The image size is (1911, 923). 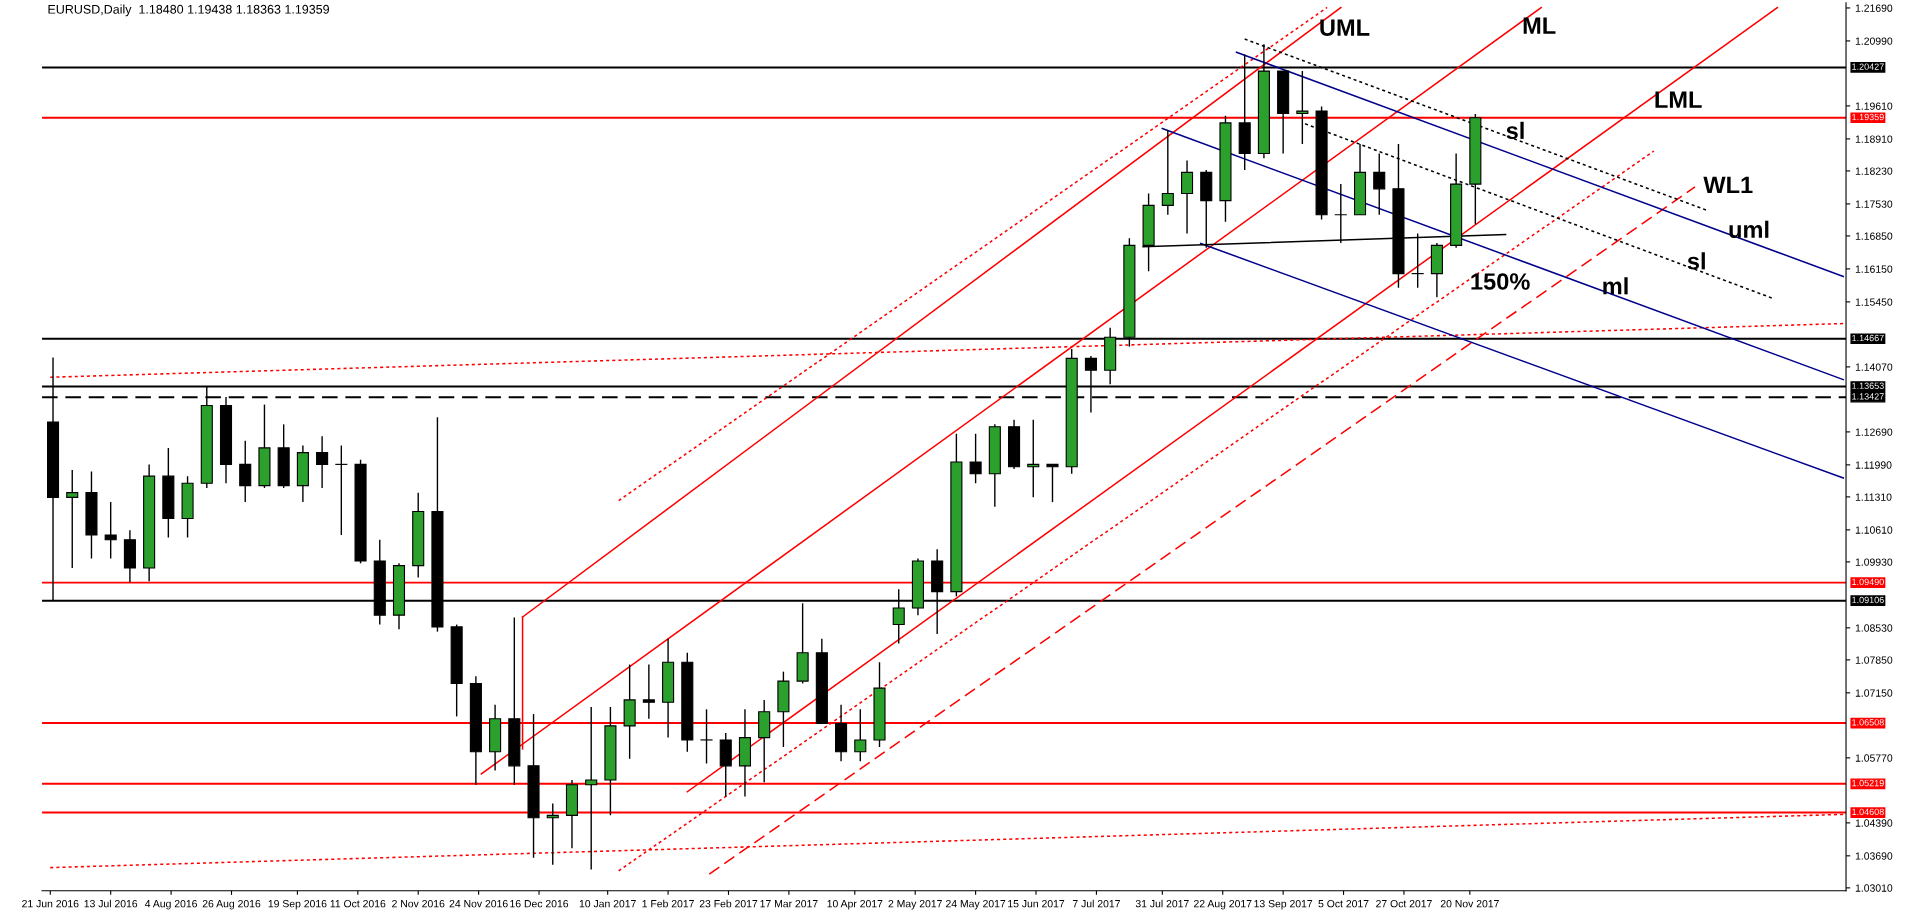 What do you see at coordinates (111, 903) in the screenshot?
I see `x-tick-label: 13 Jul 2016` at bounding box center [111, 903].